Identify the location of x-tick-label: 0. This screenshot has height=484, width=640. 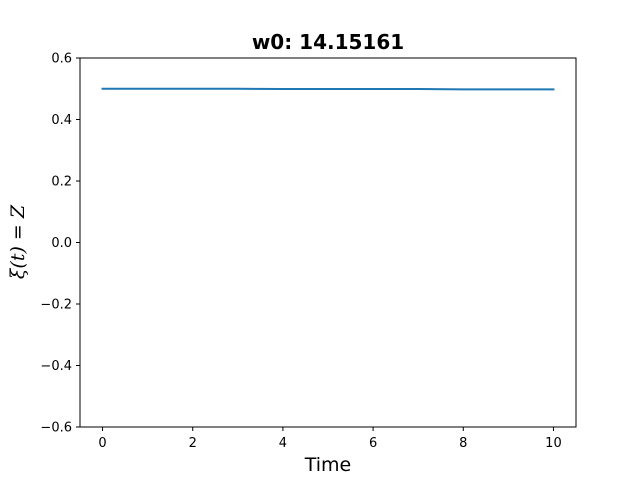
(102, 443).